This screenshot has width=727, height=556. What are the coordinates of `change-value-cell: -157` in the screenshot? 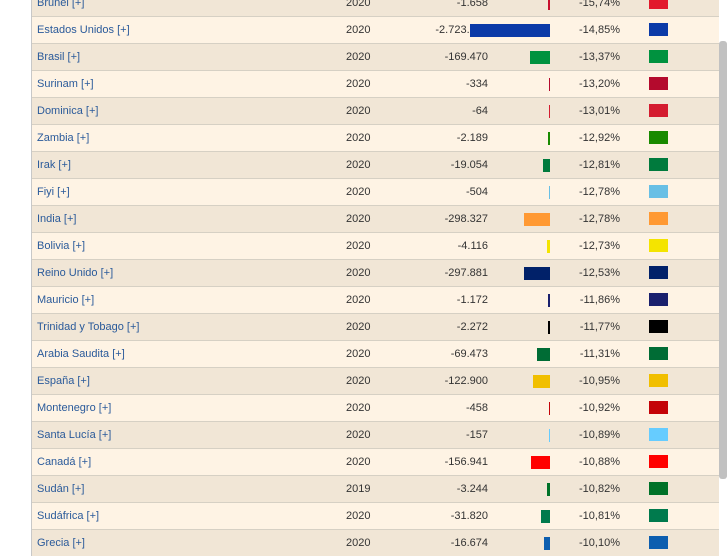 It's located at (476, 435).